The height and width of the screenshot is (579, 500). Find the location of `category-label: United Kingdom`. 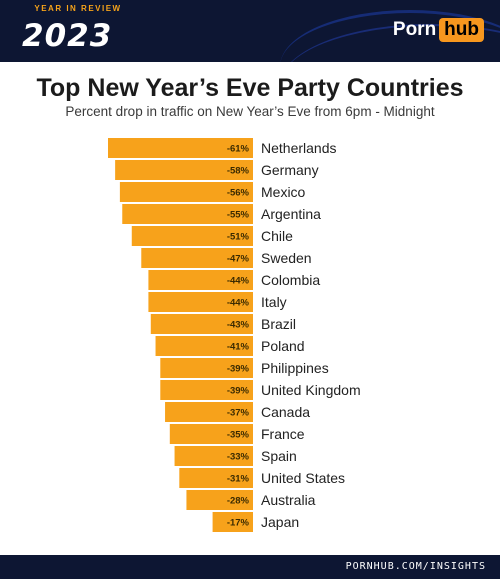

category-label: United Kingdom is located at coordinates (311, 390).